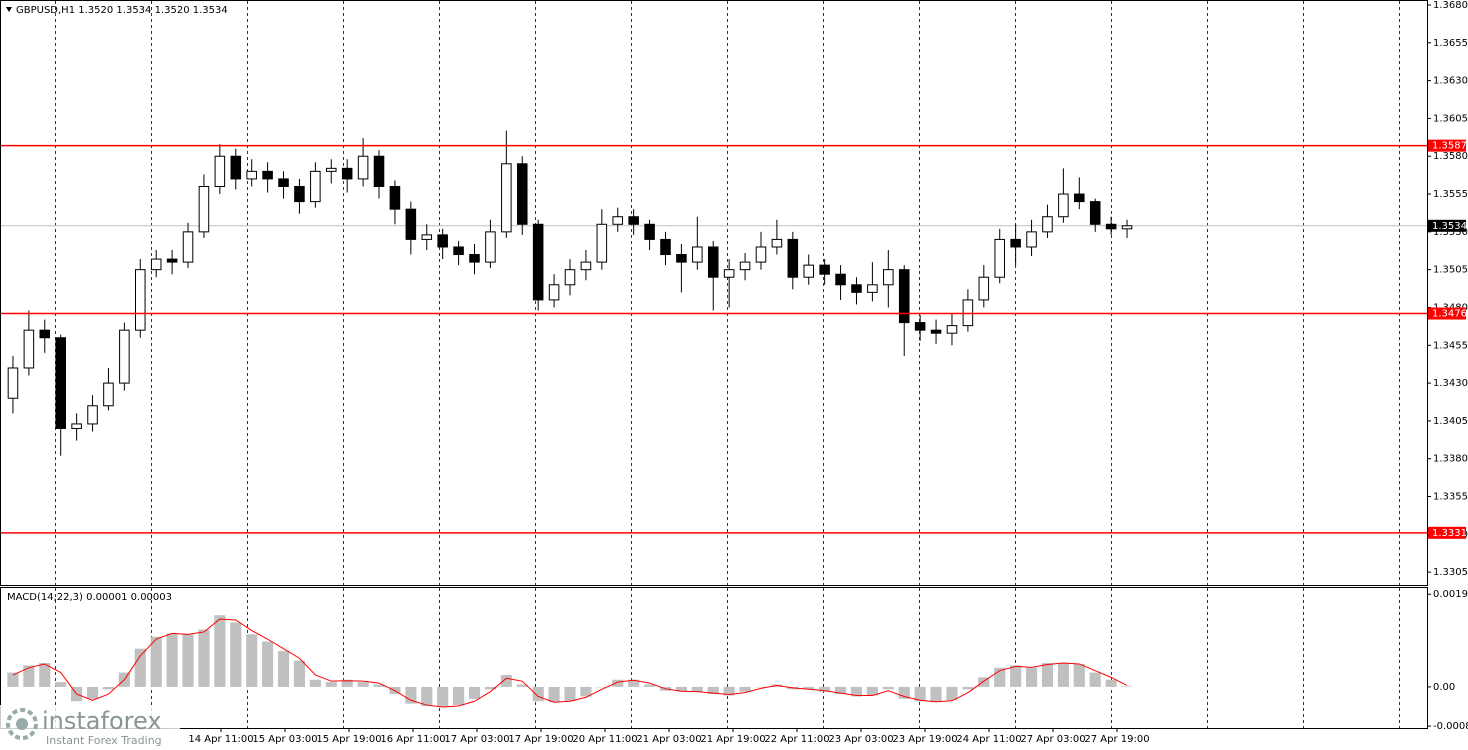 The width and height of the screenshot is (1468, 750). I want to click on y-tick-label: 1.3355, so click(1450, 497).